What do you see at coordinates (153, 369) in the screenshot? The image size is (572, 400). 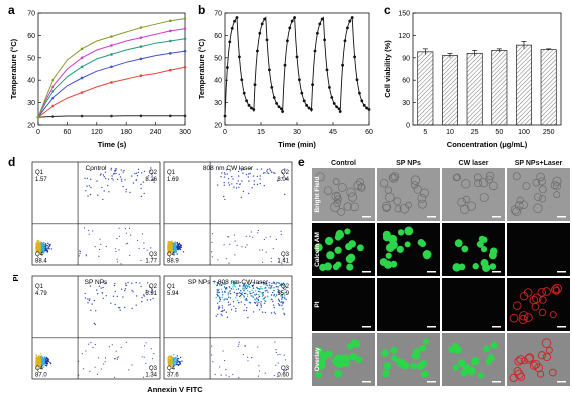 I see `quadrant-label-q3: Q3` at bounding box center [153, 369].